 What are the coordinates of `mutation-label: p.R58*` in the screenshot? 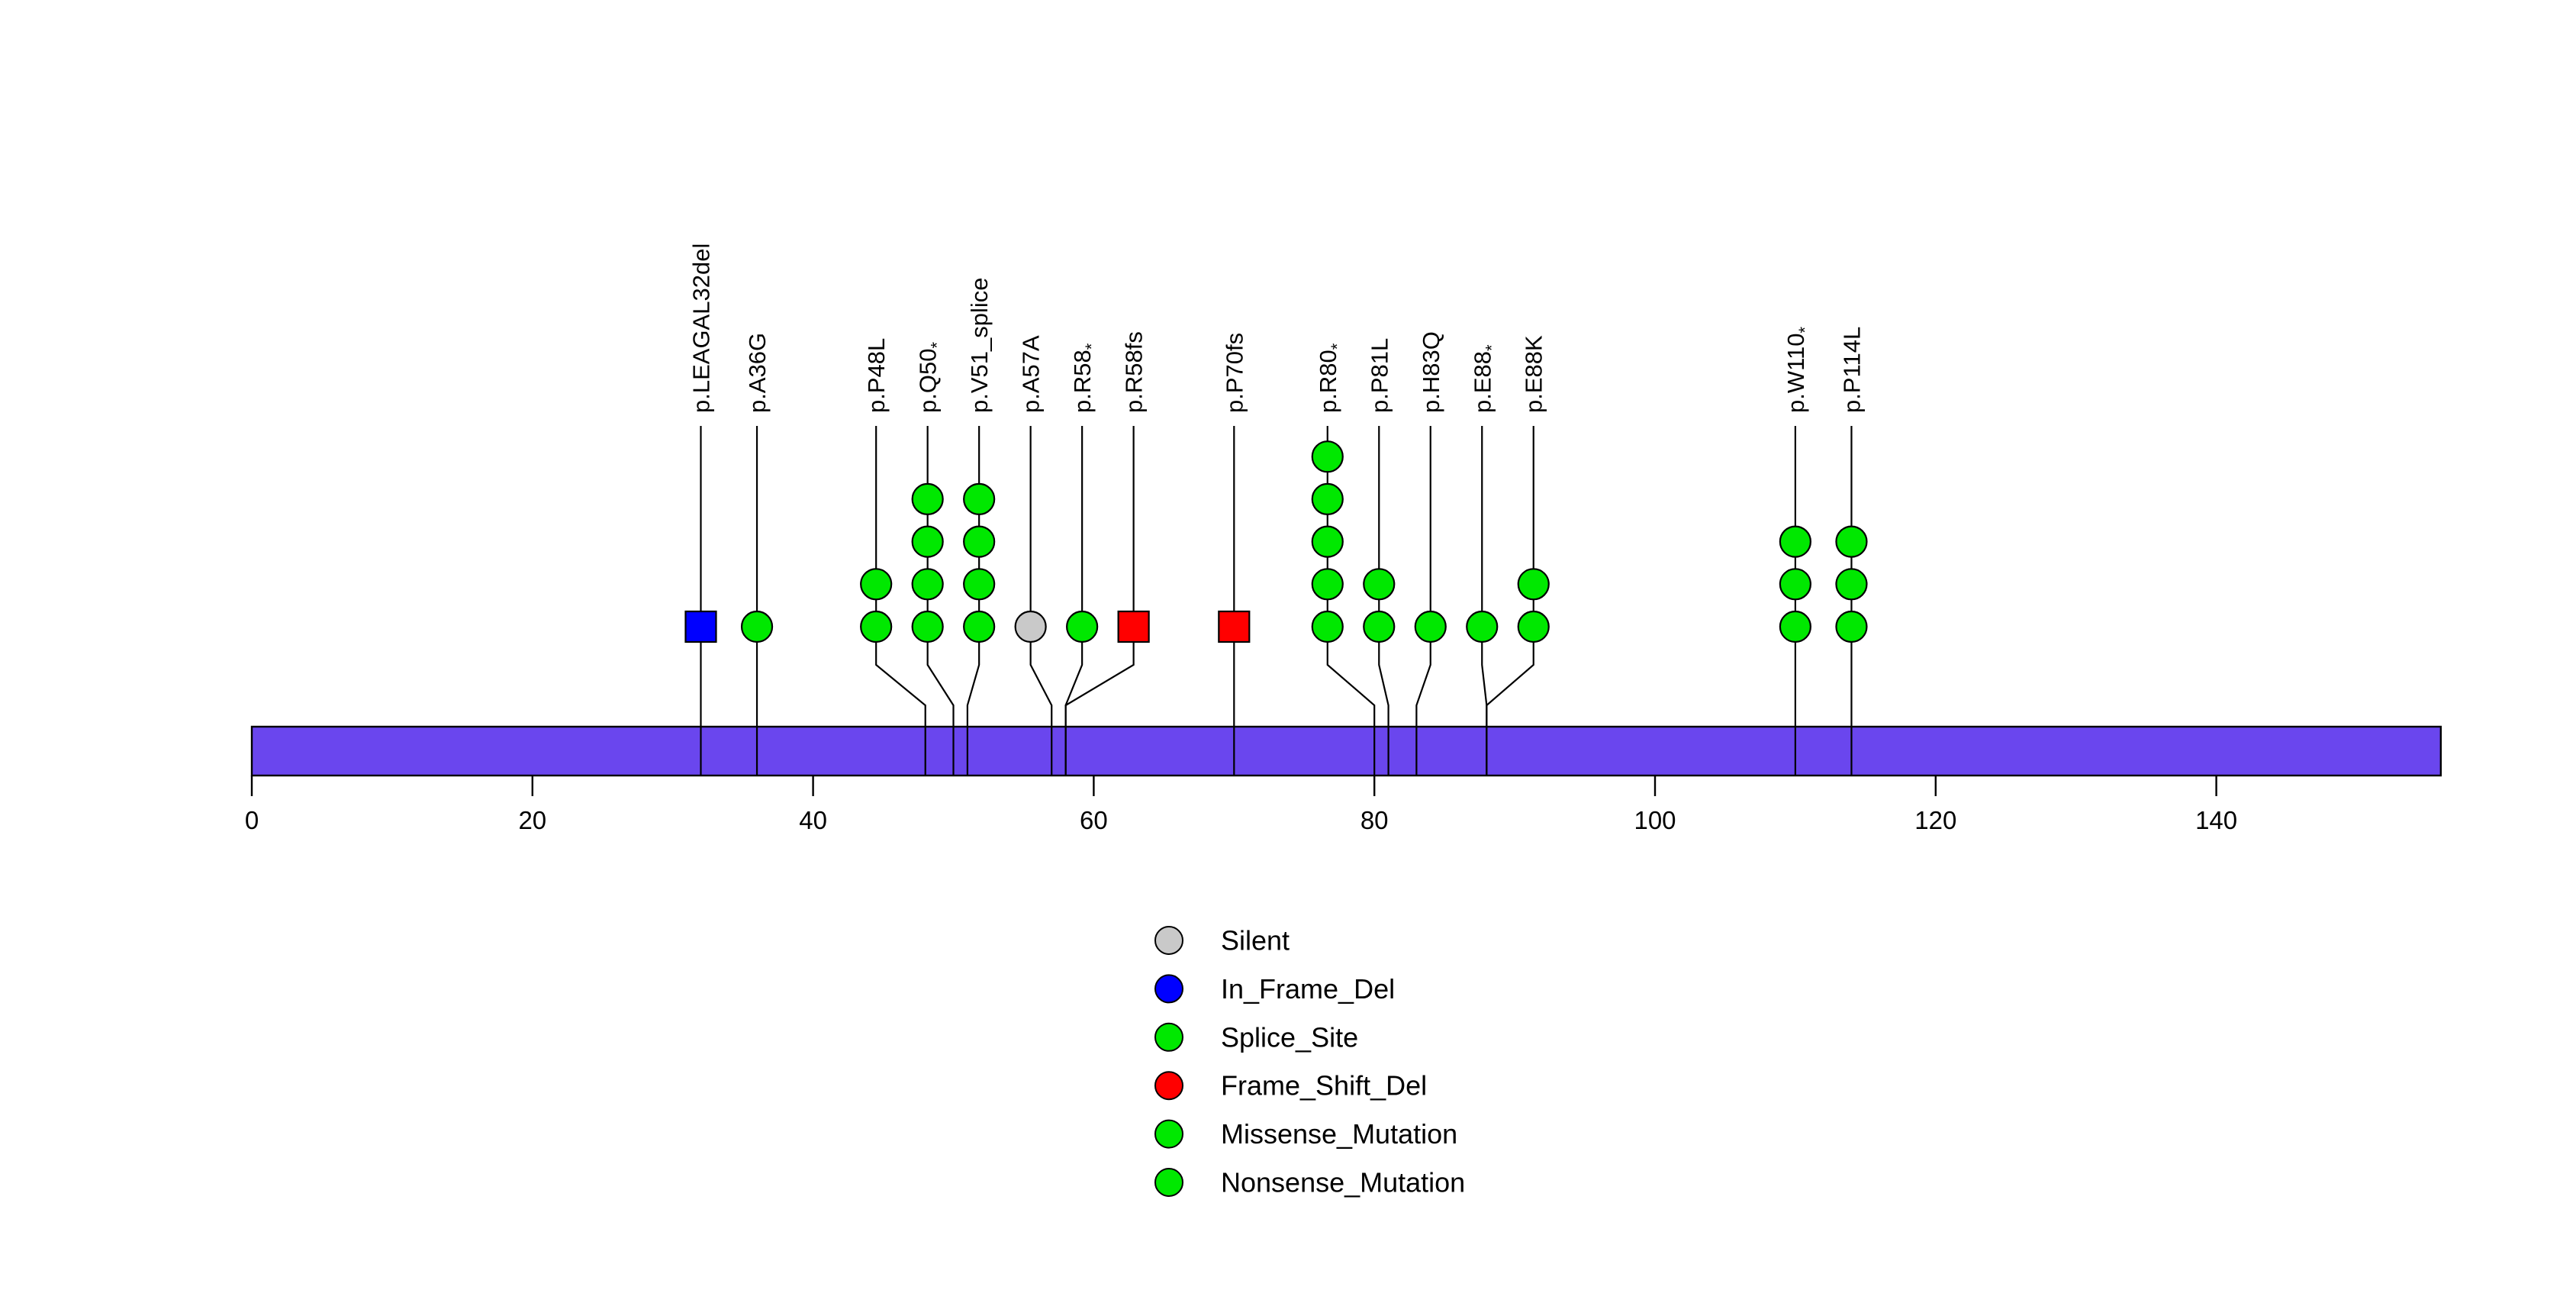 It's located at (1085, 378).